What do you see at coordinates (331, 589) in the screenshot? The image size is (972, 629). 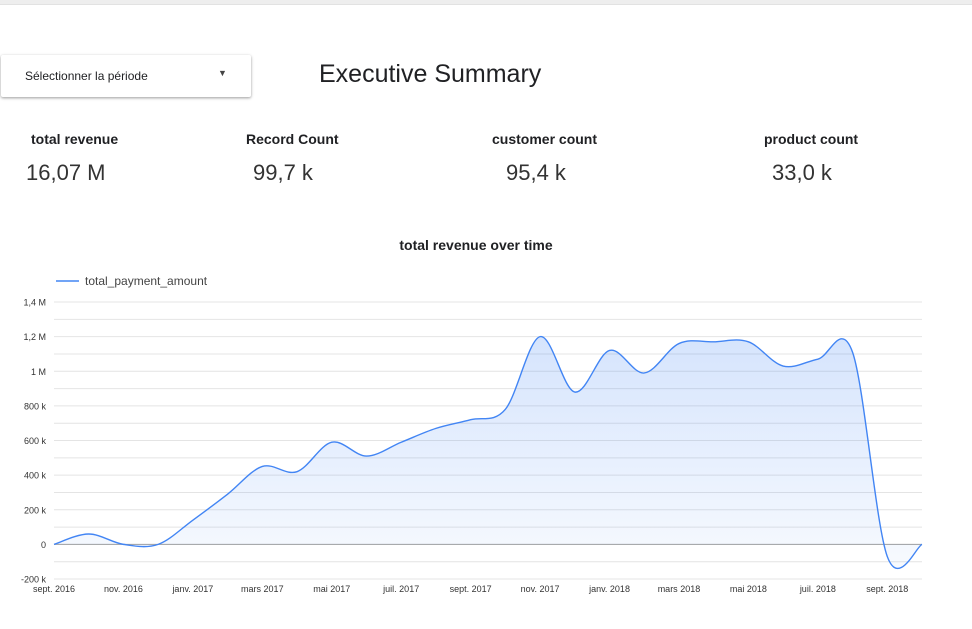 I see `x-tick-label: mai 2017` at bounding box center [331, 589].